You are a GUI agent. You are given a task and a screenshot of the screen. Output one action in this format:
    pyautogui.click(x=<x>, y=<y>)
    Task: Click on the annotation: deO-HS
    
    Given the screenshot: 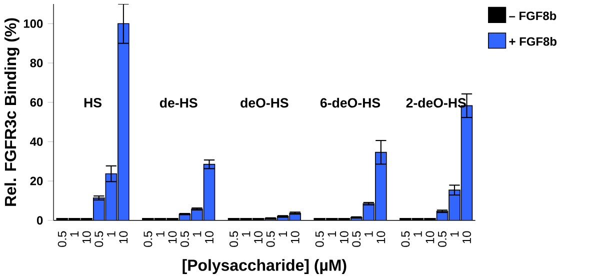 What is the action you would take?
    pyautogui.click(x=264, y=103)
    